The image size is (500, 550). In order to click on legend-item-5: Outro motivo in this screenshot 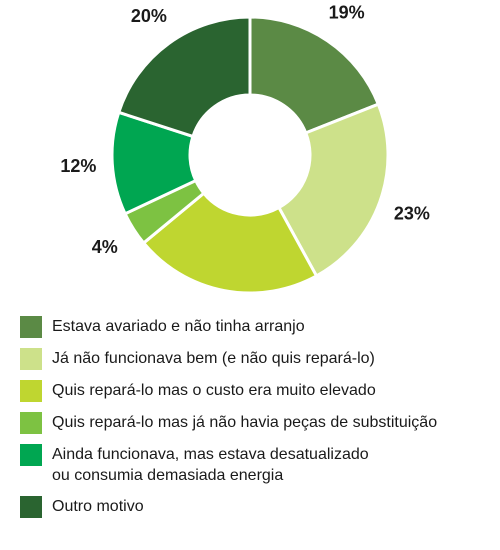, I will do `click(257, 507)`.